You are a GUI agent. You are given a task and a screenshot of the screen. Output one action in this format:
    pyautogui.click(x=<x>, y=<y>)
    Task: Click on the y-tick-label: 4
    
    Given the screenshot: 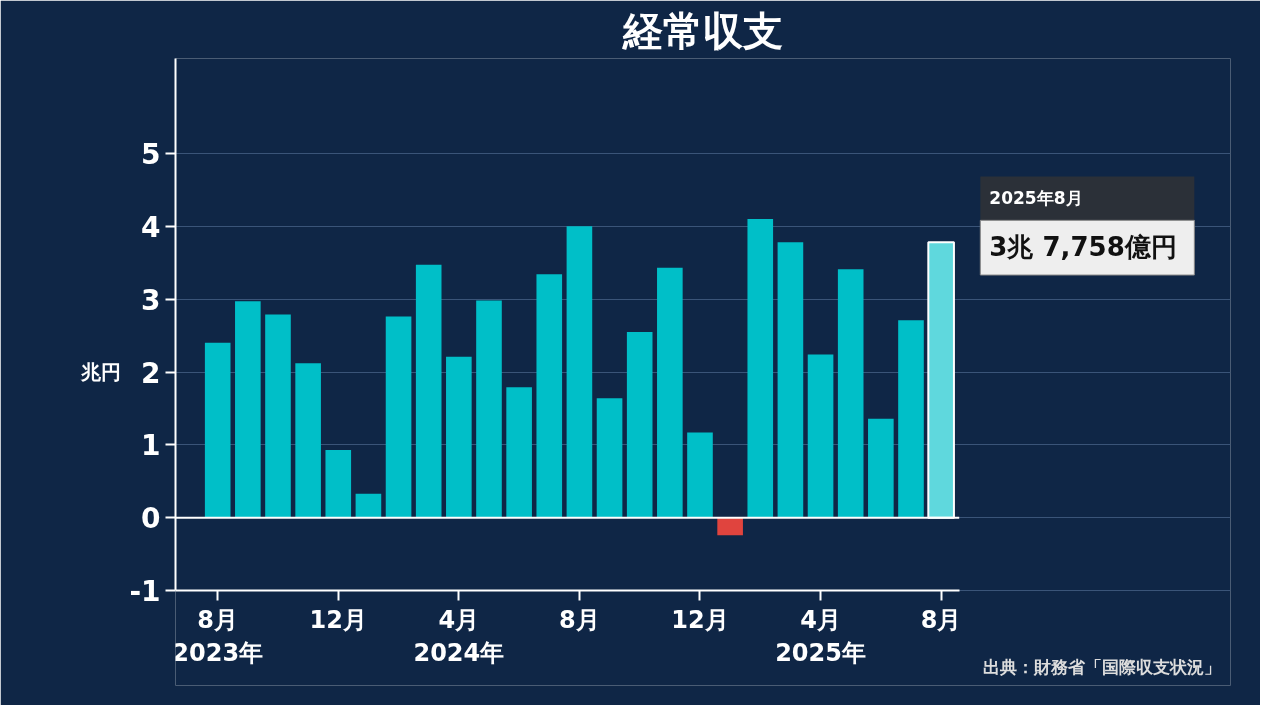 What is the action you would take?
    pyautogui.click(x=151, y=227)
    